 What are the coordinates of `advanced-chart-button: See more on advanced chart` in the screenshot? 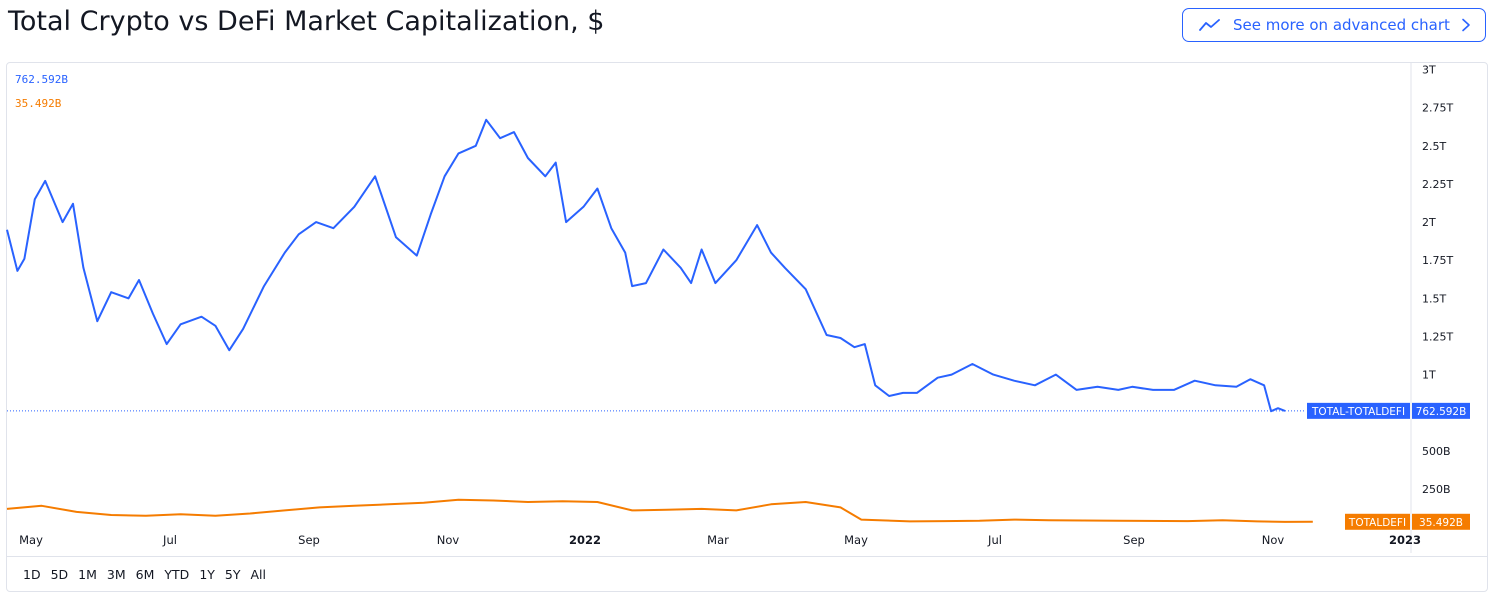 It's located at (1334, 25).